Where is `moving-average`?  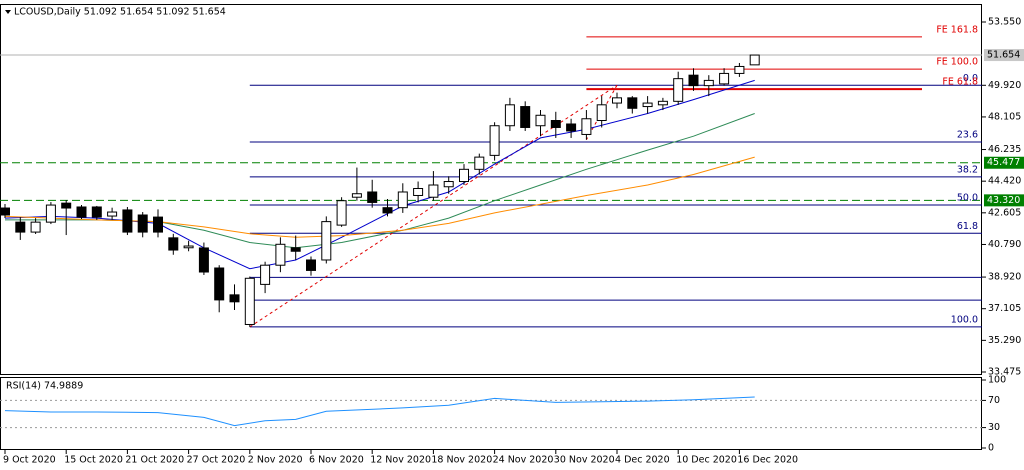
moving-average is located at coordinates (379, 197).